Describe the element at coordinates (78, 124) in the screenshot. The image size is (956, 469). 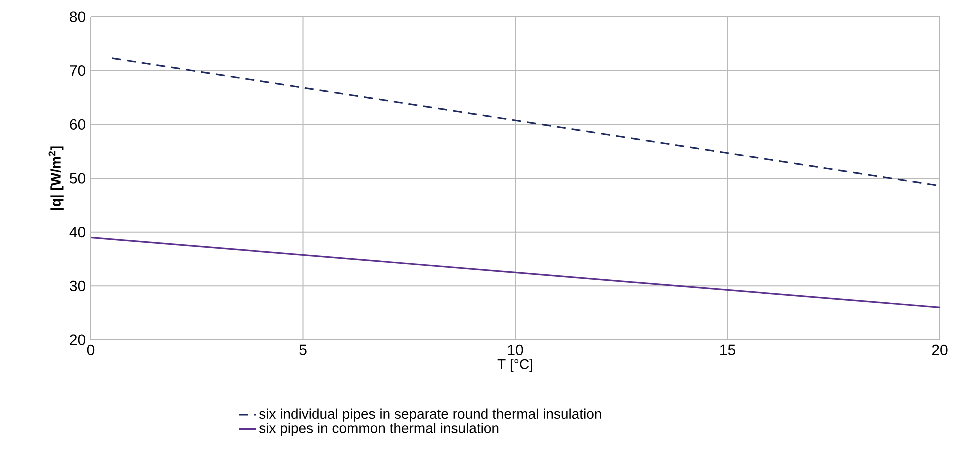
I see `y-tick-label: 60` at that location.